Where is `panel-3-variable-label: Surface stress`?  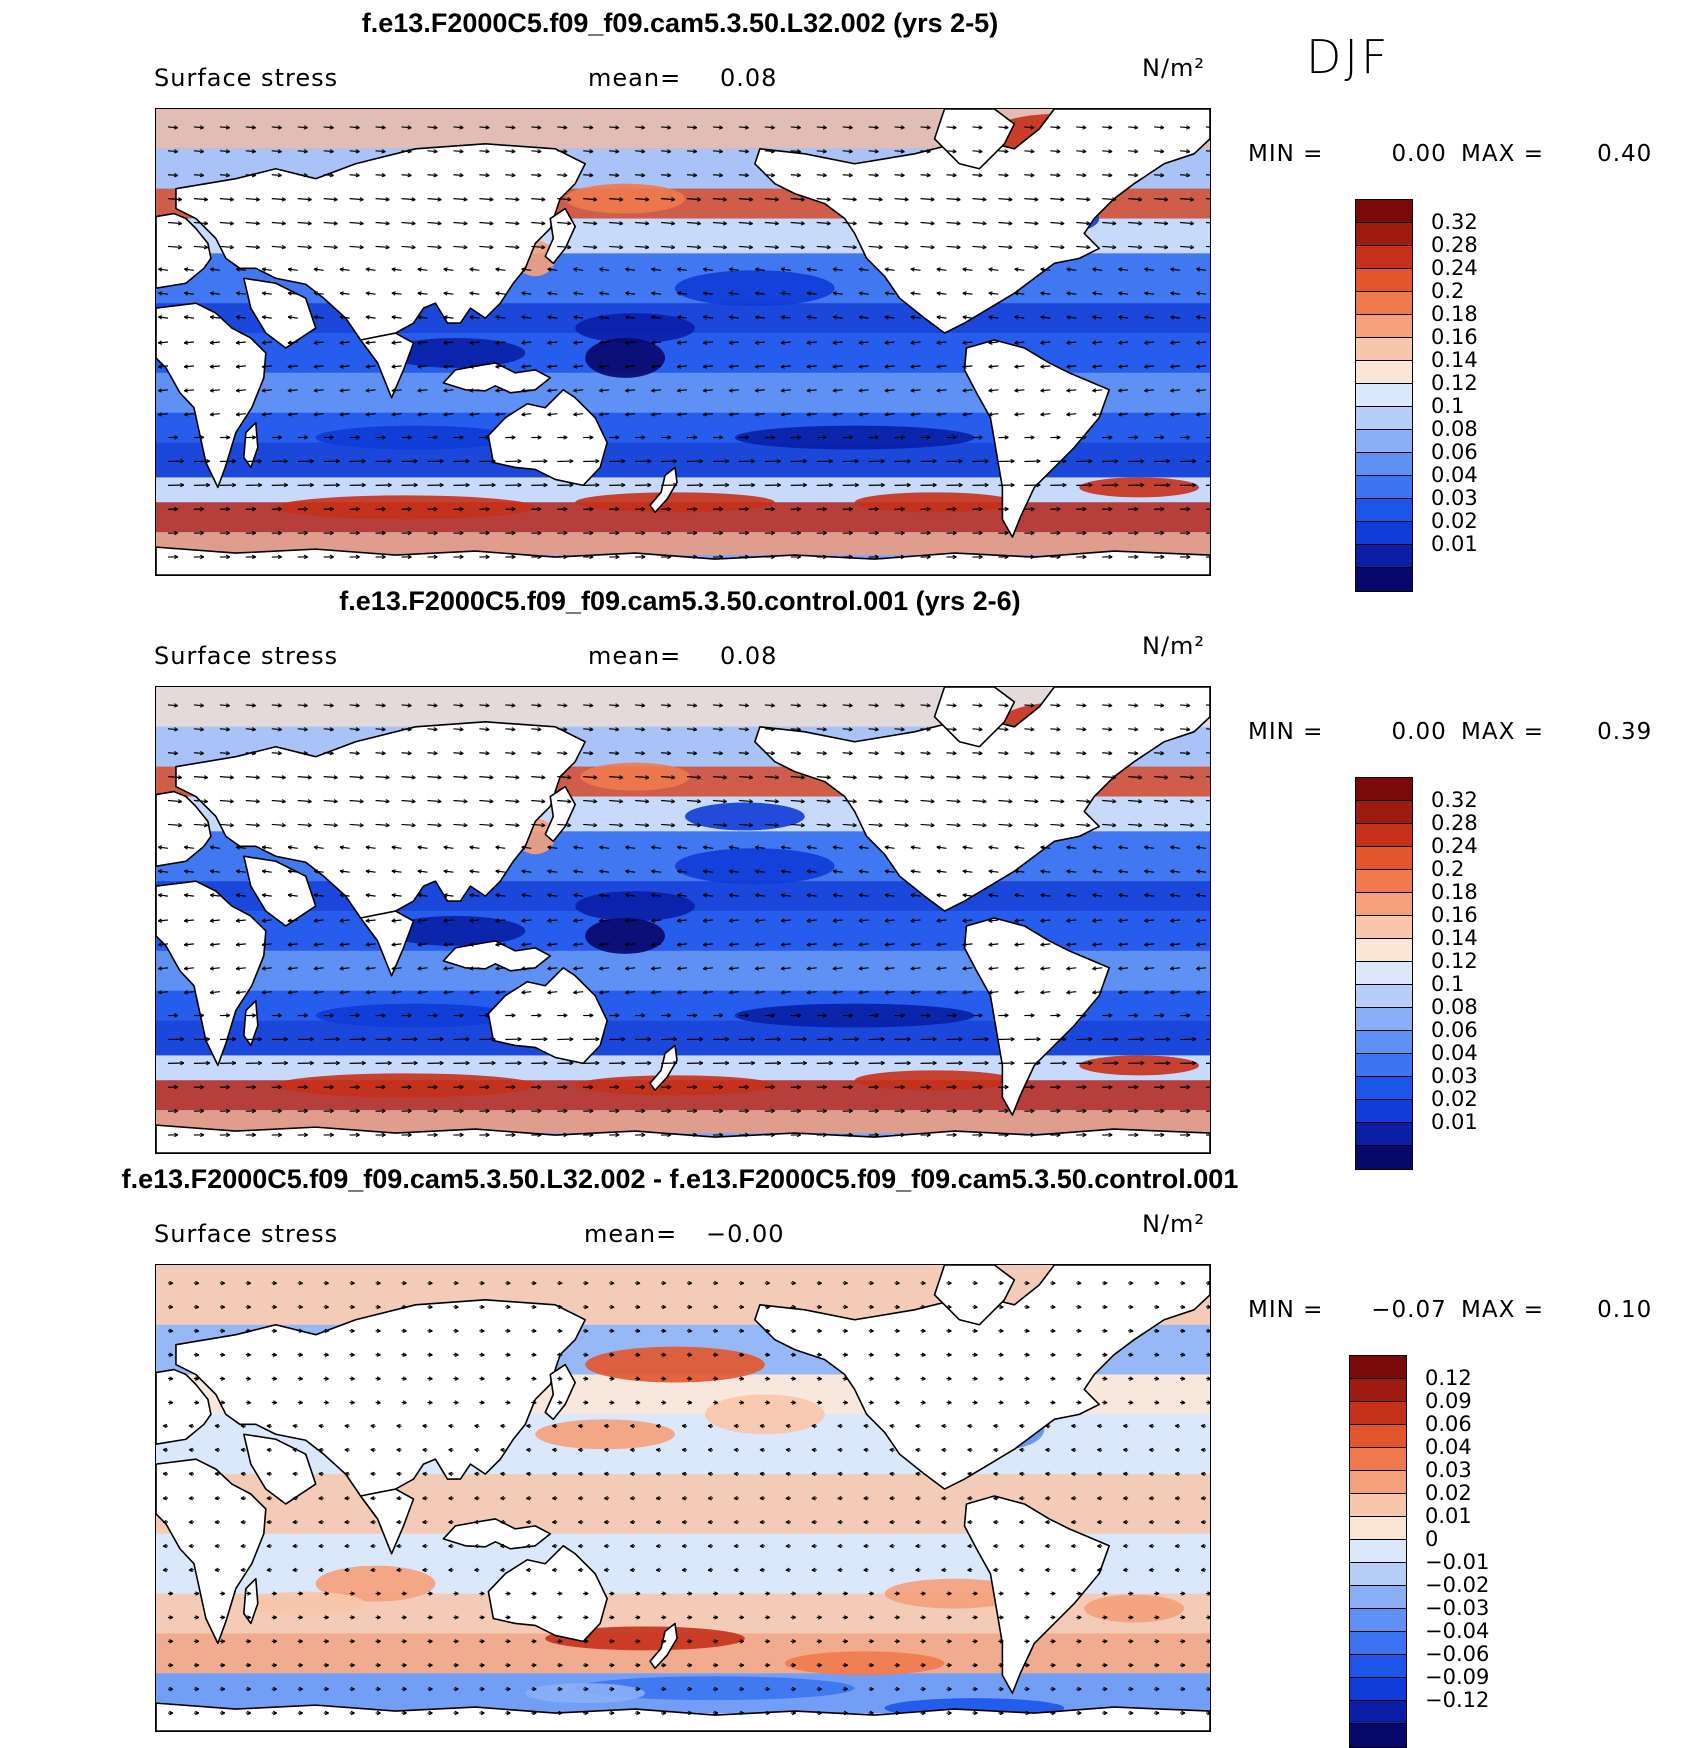
panel-3-variable-label: Surface stress is located at coordinates (246, 1234).